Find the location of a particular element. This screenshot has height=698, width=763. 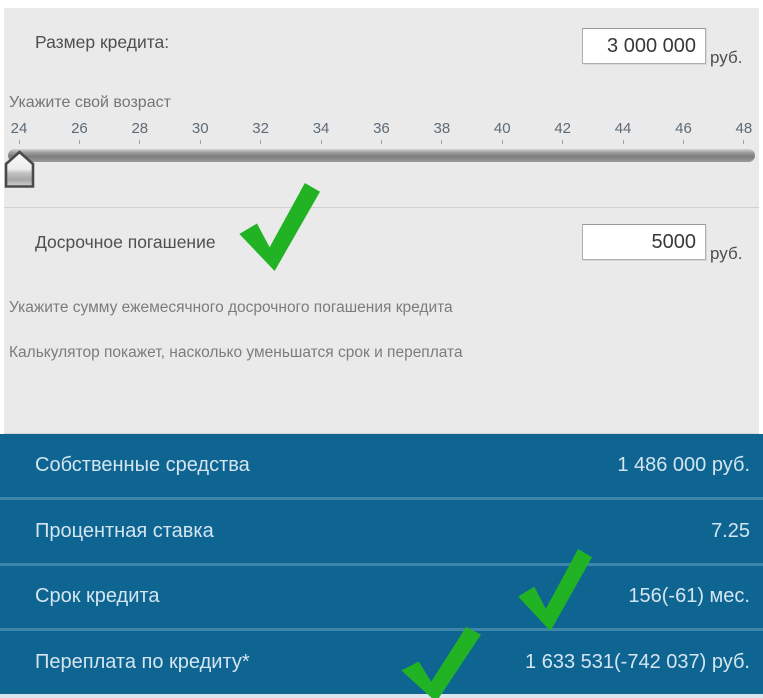

slider-tick: 40 is located at coordinates (502, 132).